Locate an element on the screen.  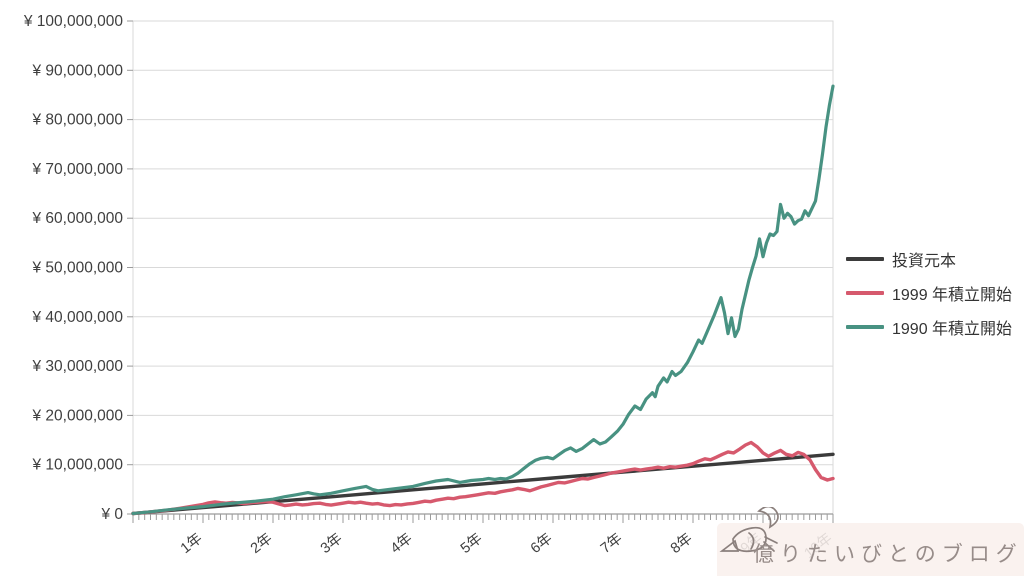
y-axis-label: ¥ 0 is located at coordinates (111, 514).